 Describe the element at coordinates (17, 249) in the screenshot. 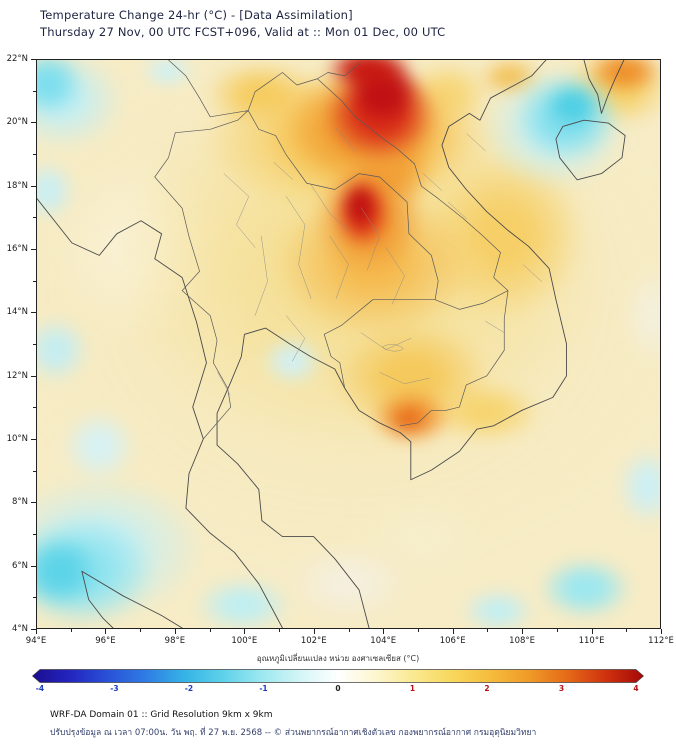

I see `lat-tick-label: 16°N` at that location.